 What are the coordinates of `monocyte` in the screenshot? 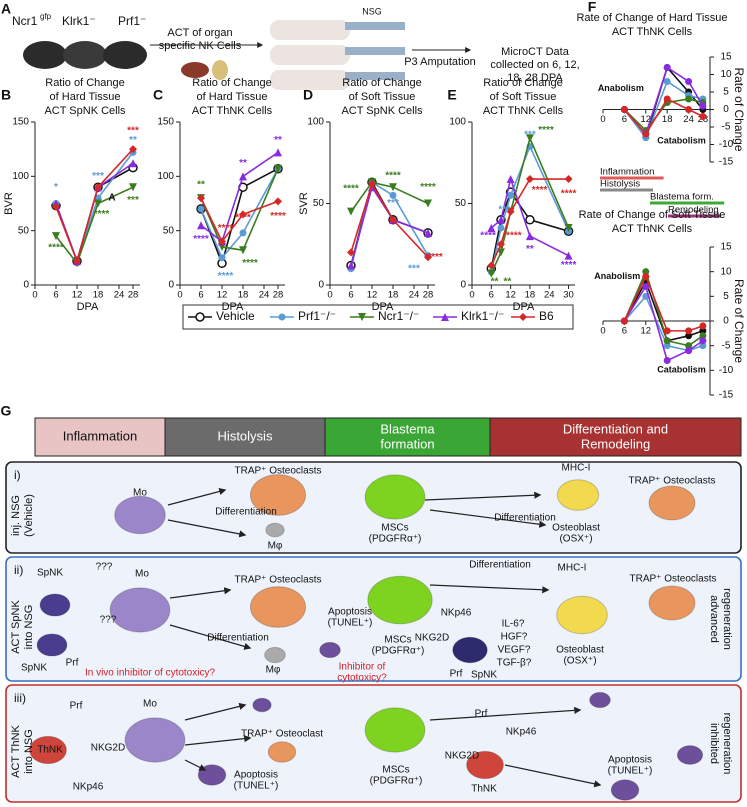 It's located at (140, 610).